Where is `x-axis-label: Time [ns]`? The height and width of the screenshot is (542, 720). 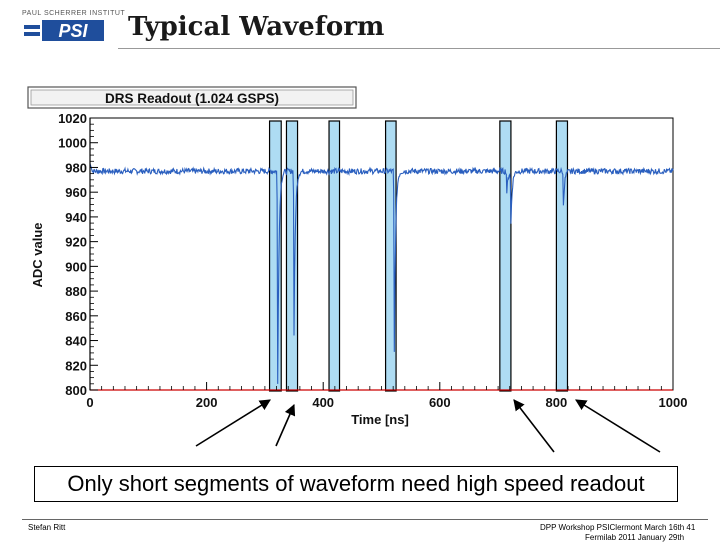 x-axis-label: Time [ns] is located at coordinates (380, 419).